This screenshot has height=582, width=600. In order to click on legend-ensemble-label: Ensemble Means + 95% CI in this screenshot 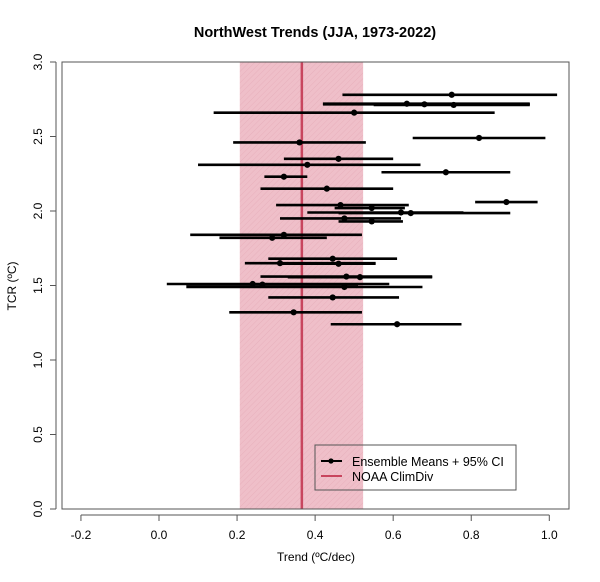, I will do `click(428, 462)`.